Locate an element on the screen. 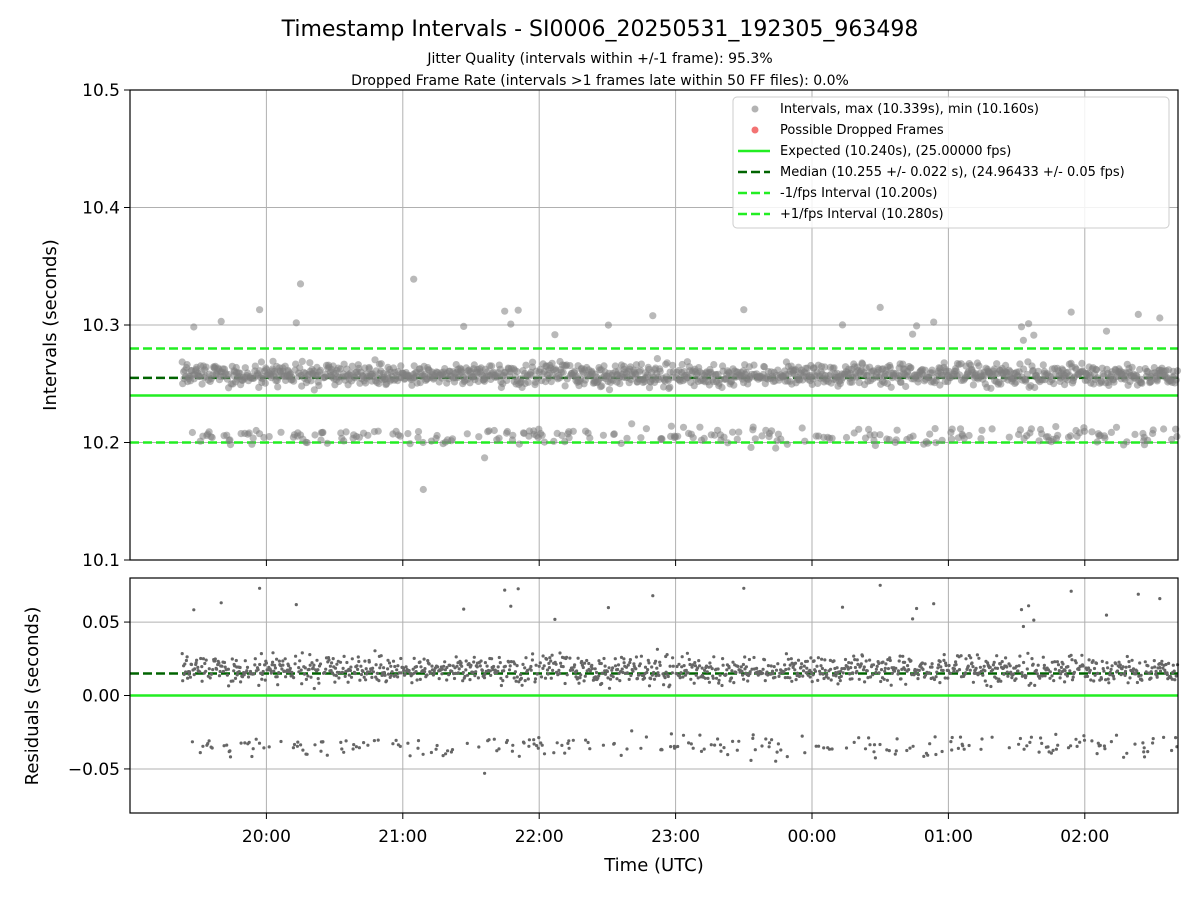 This screenshot has height=900, width=1200. legend-item-plus-fps: +1/fps Interval (10.280s) is located at coordinates (841, 214).